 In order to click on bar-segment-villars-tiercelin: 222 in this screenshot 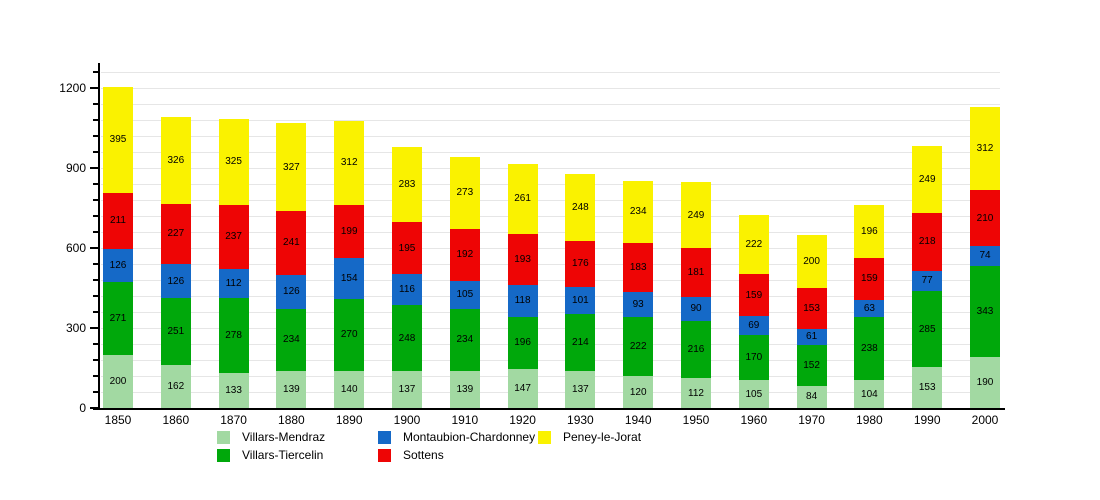, I will do `click(638, 346)`.